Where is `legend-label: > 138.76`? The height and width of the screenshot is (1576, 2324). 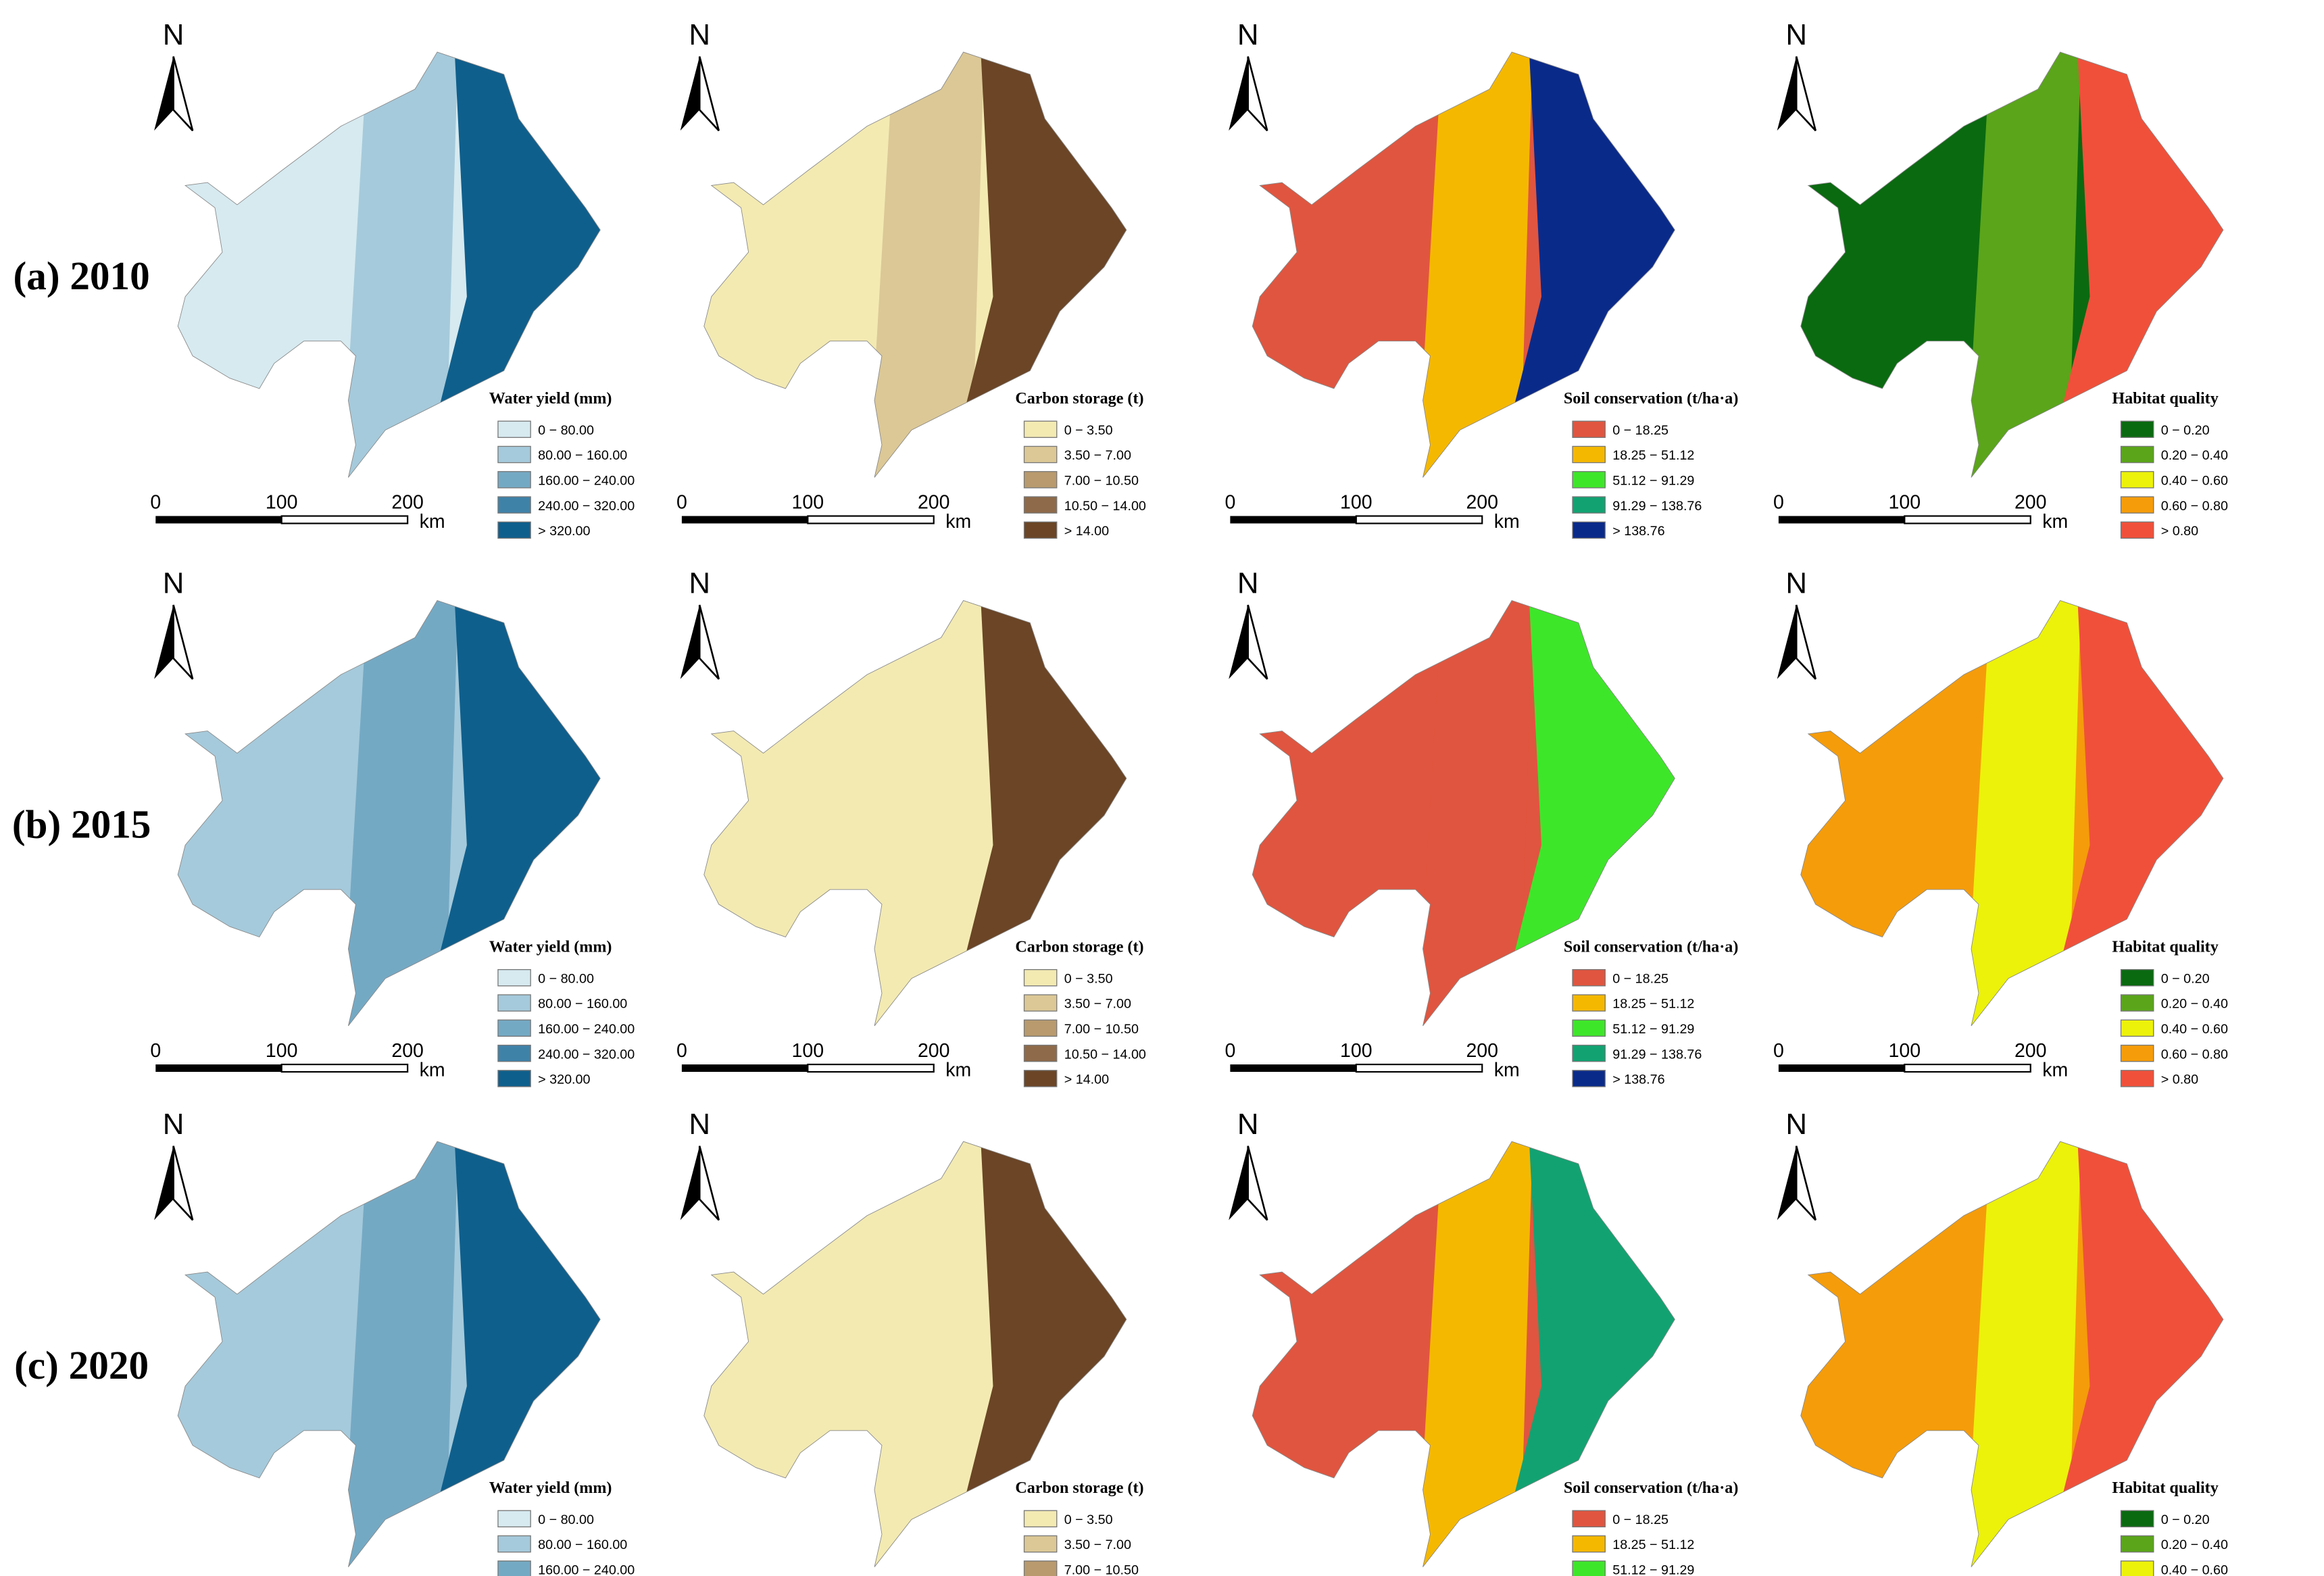 legend-label: > 138.76 is located at coordinates (1638, 531).